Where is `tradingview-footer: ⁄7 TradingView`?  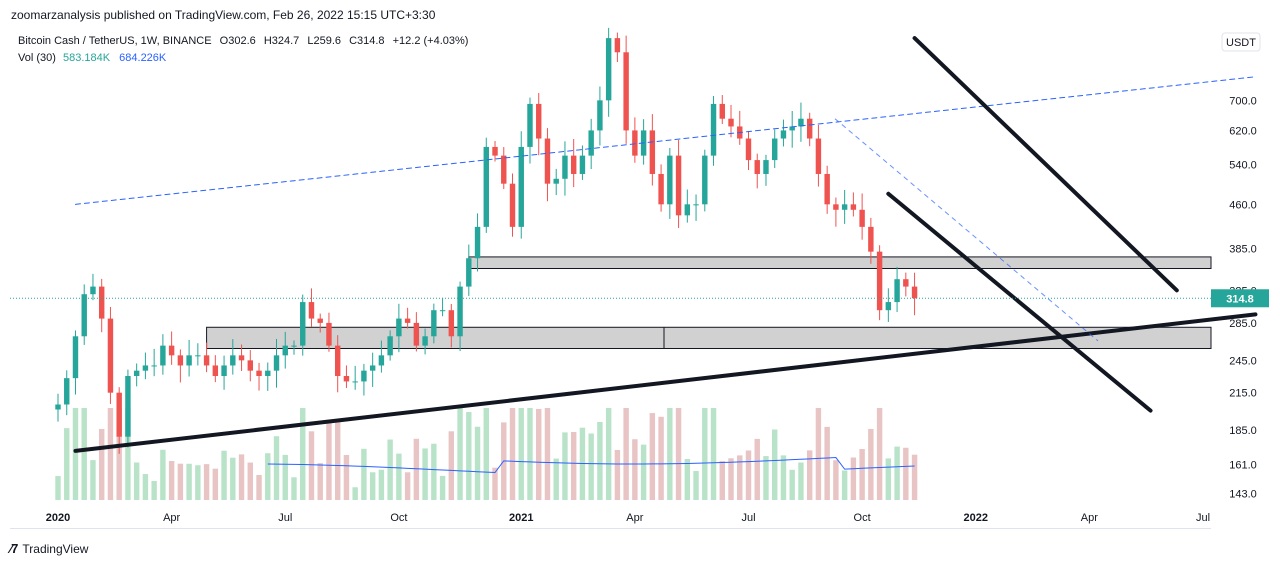 tradingview-footer: ⁄7 TradingView is located at coordinates (49, 548).